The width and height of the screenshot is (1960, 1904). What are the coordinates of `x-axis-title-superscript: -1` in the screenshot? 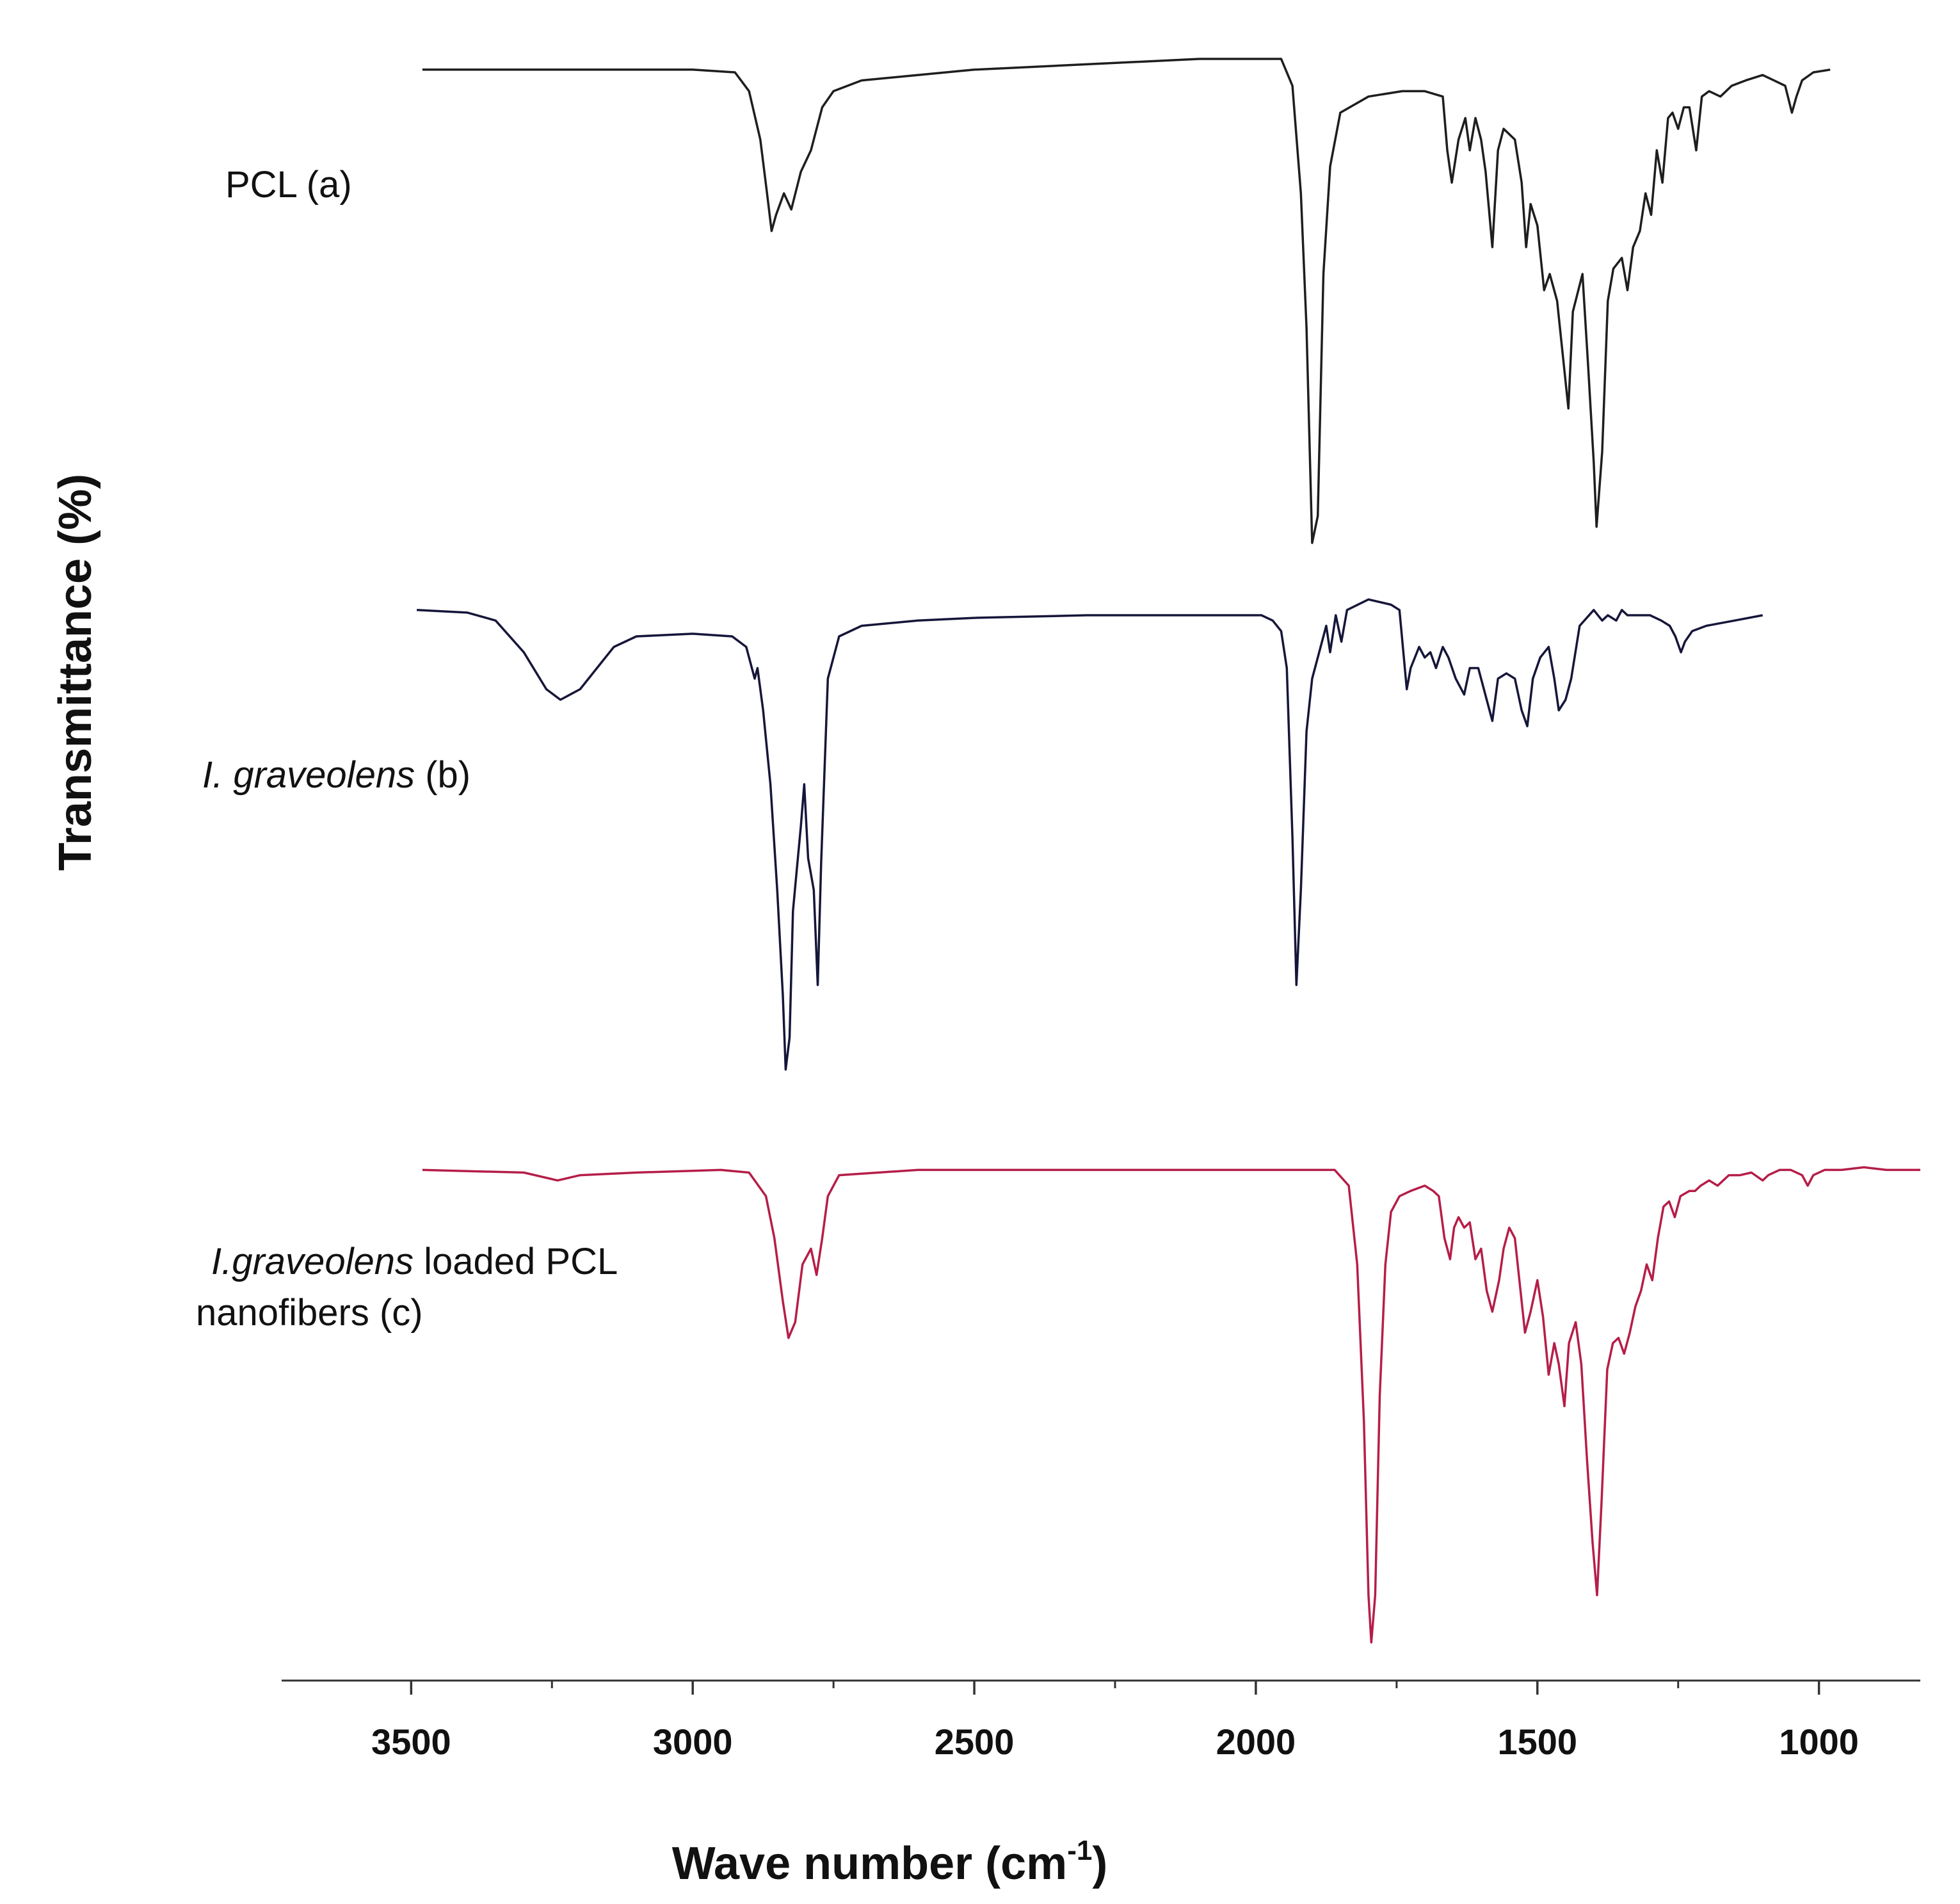 It's located at (1079, 1851).